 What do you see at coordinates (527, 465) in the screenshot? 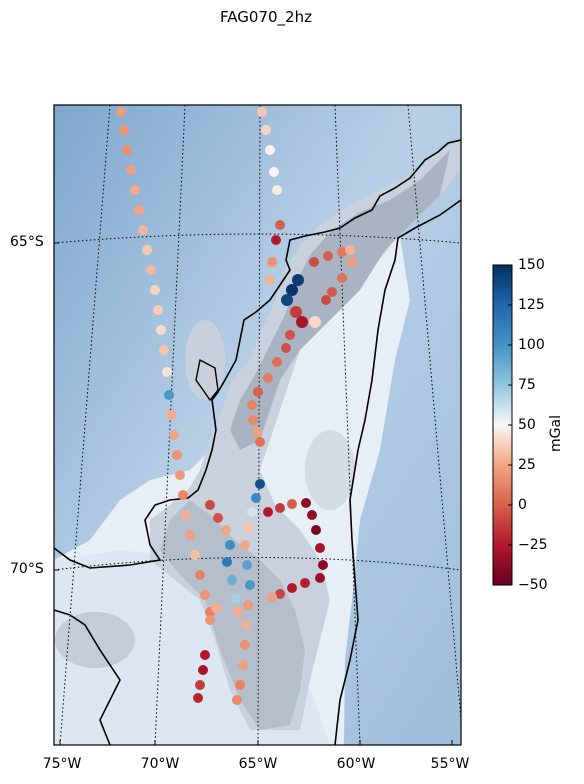
I see `colorbar-tick-label: 25` at bounding box center [527, 465].